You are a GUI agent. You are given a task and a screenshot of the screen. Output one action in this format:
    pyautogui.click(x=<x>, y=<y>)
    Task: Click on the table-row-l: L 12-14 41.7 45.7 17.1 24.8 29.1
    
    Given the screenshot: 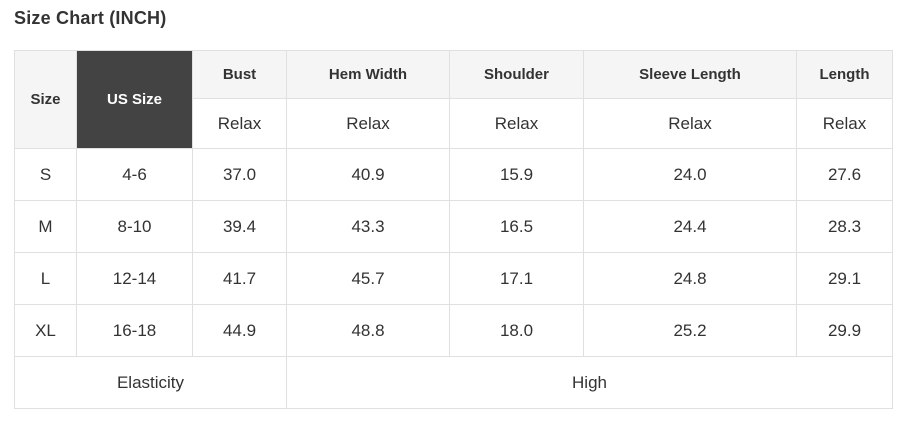 What is the action you would take?
    pyautogui.click(x=453, y=278)
    